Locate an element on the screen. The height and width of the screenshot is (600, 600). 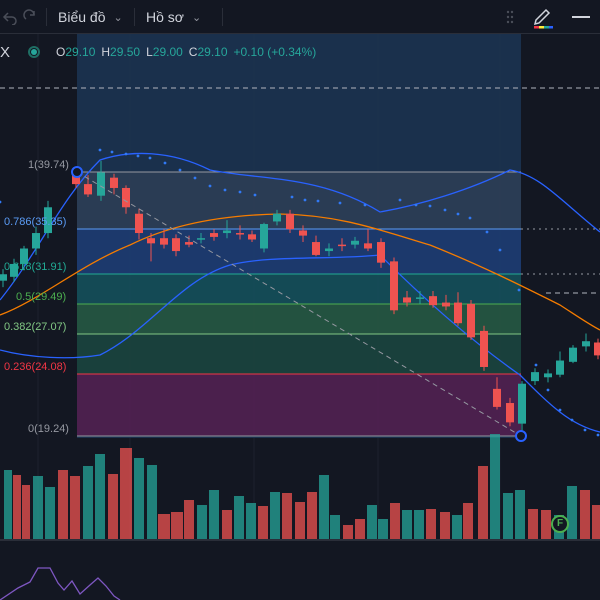
drag-handle is located at coordinates (510, 17).